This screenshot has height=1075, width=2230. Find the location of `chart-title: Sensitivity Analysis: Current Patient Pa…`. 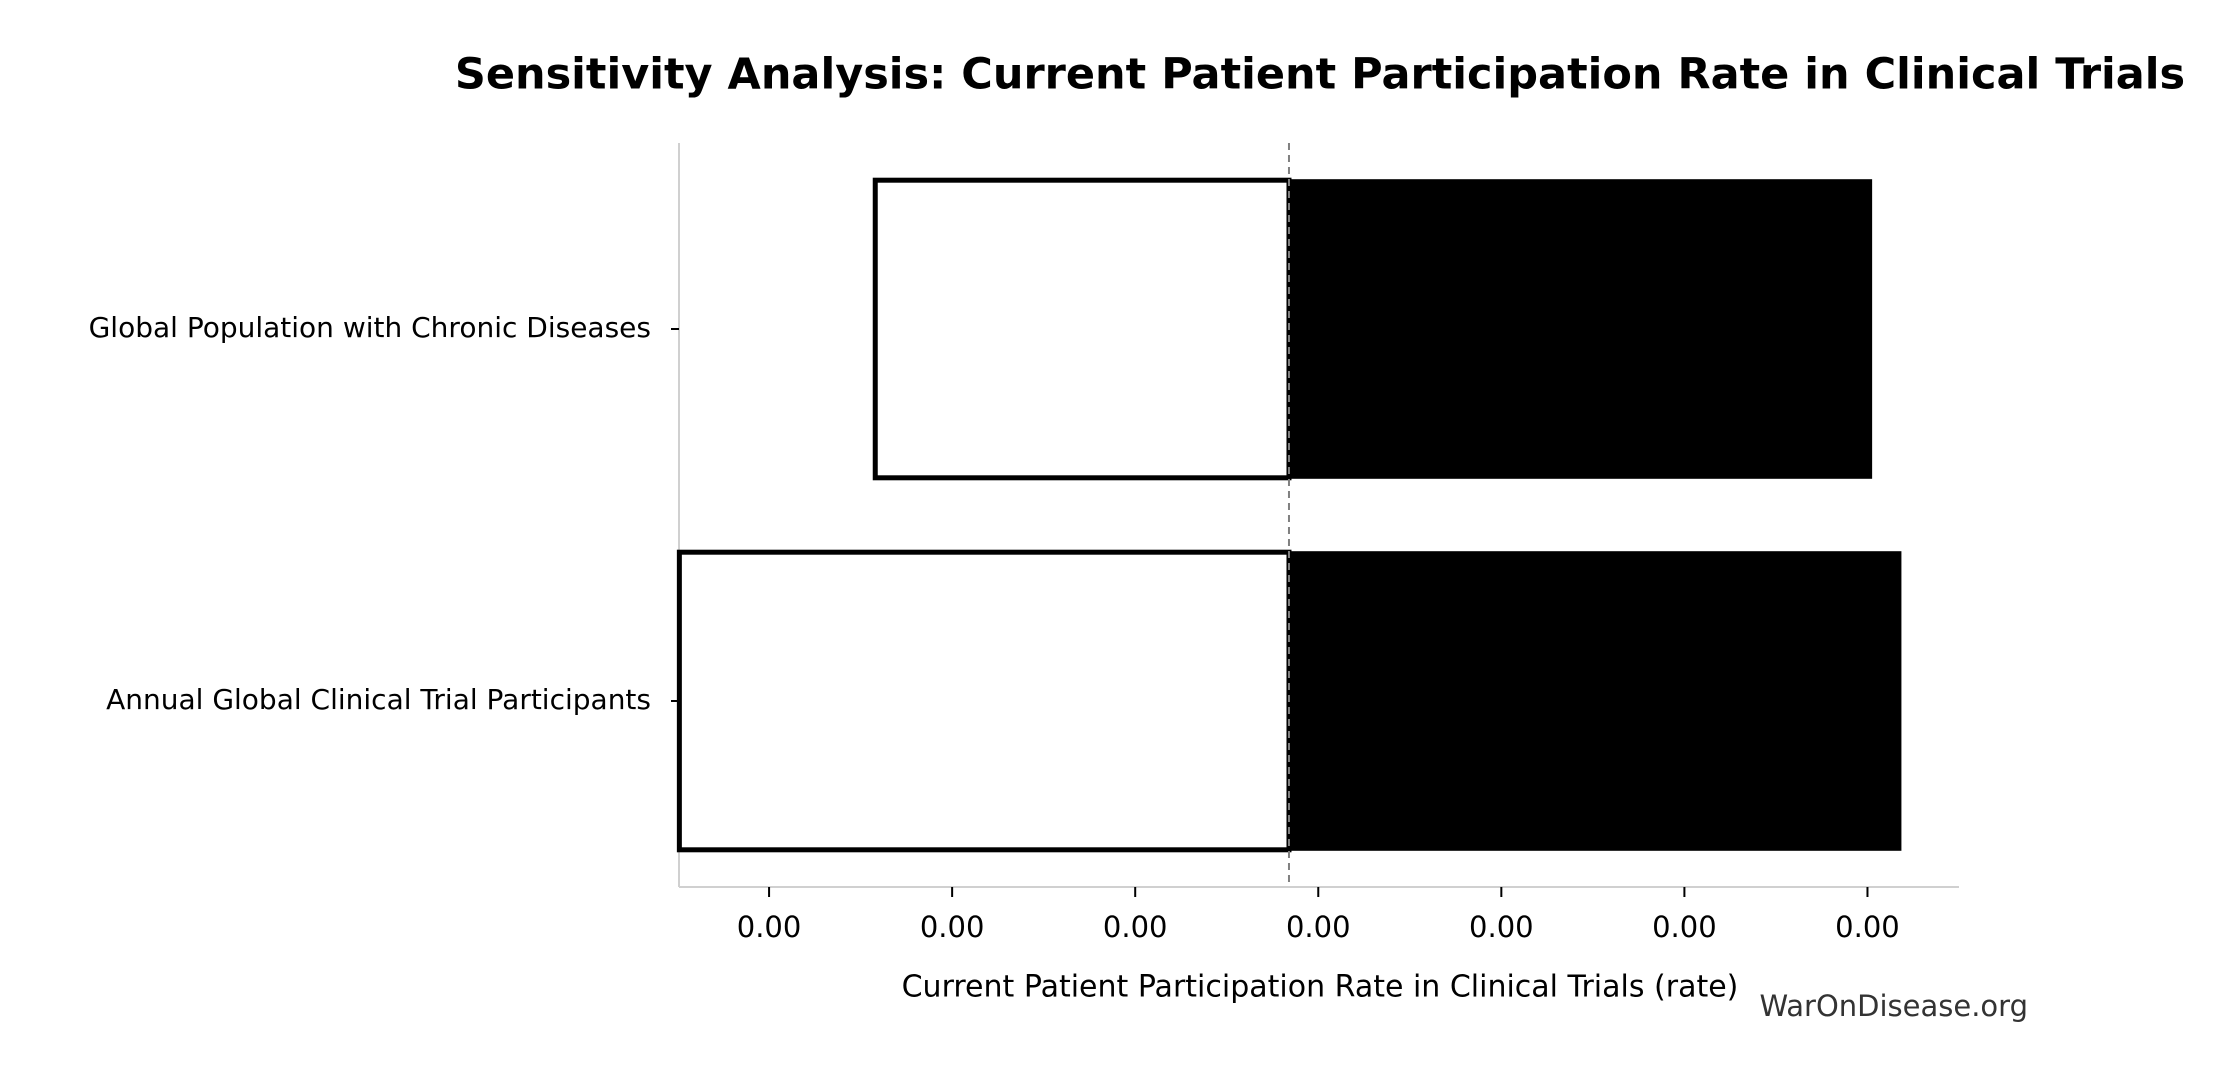

chart-title: Sensitivity Analysis: Current Patient Pa… is located at coordinates (1320, 75).